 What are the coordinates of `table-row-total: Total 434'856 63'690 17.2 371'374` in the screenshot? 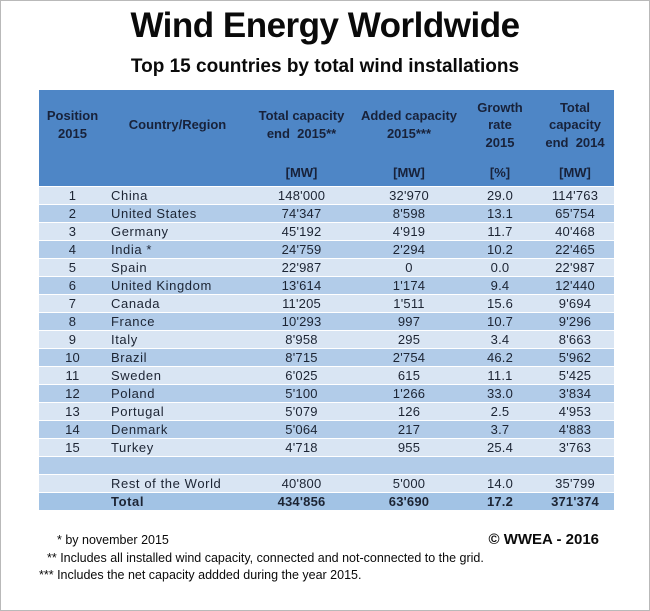 It's located at (326, 501).